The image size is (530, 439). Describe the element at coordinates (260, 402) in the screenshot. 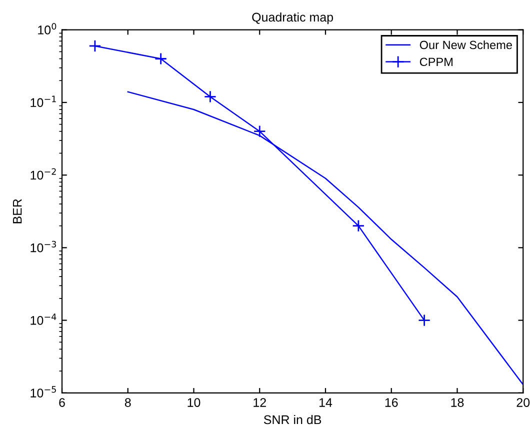

I see `x-tick-label: 12` at that location.